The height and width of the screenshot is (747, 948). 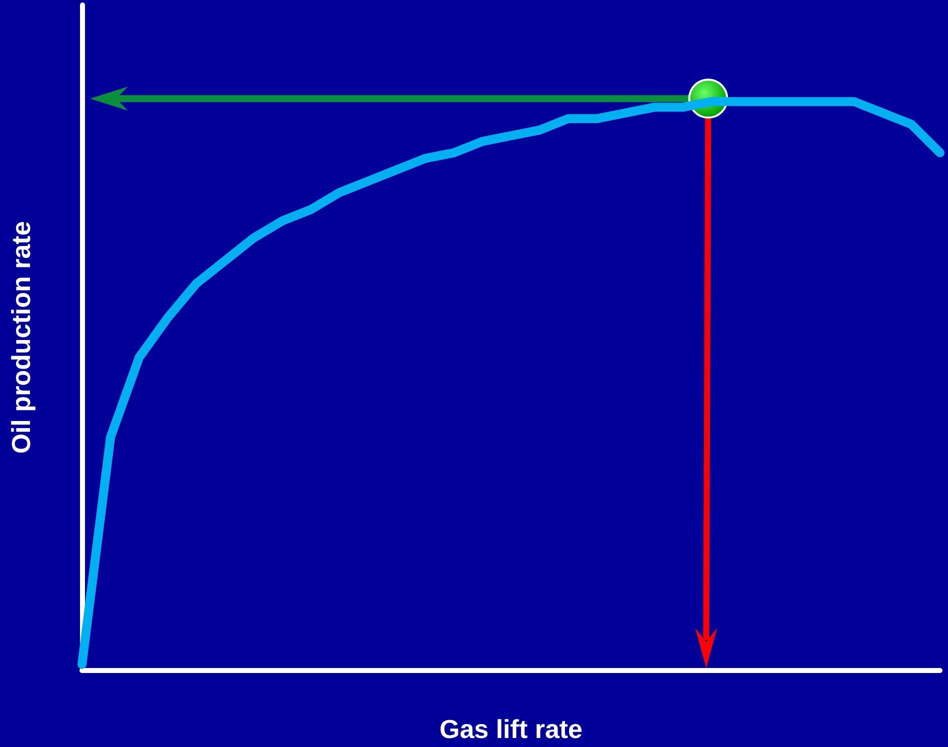 What do you see at coordinates (21, 337) in the screenshot?
I see `y-axis-title: Oil production rate` at bounding box center [21, 337].